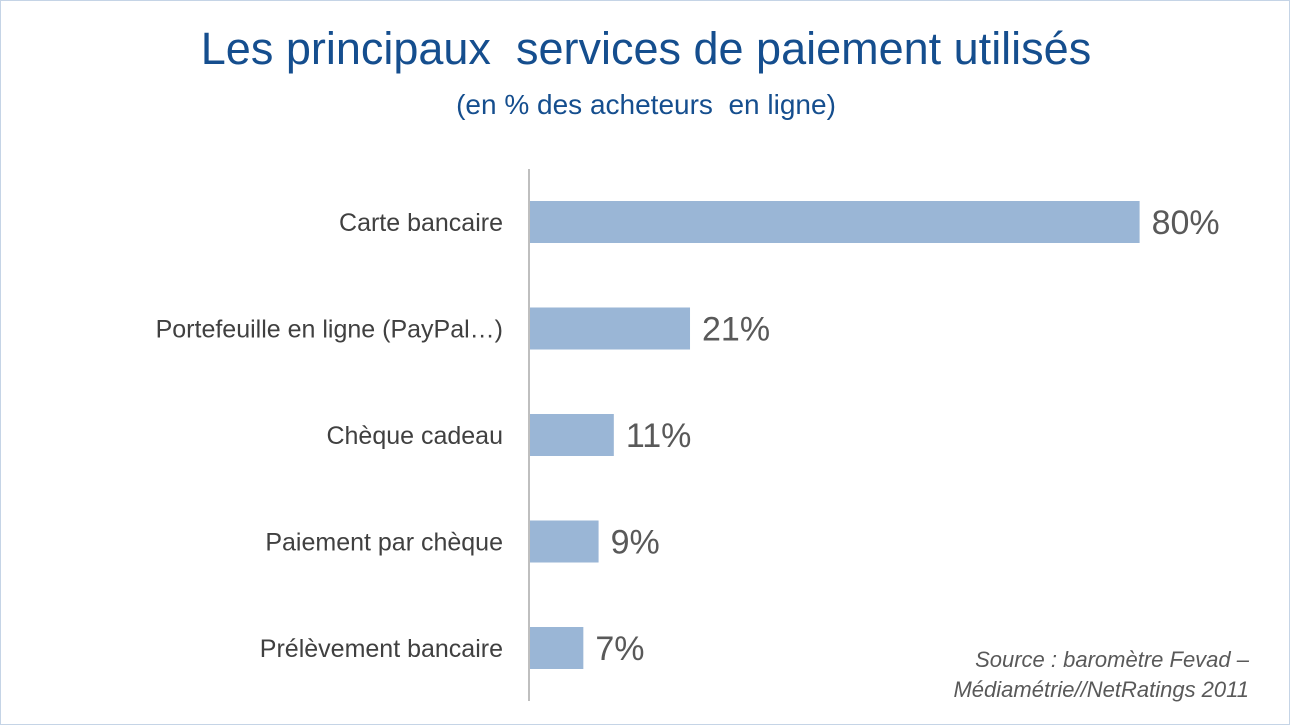 The height and width of the screenshot is (725, 1290). What do you see at coordinates (659, 436) in the screenshot?
I see `value-label: 11%` at bounding box center [659, 436].